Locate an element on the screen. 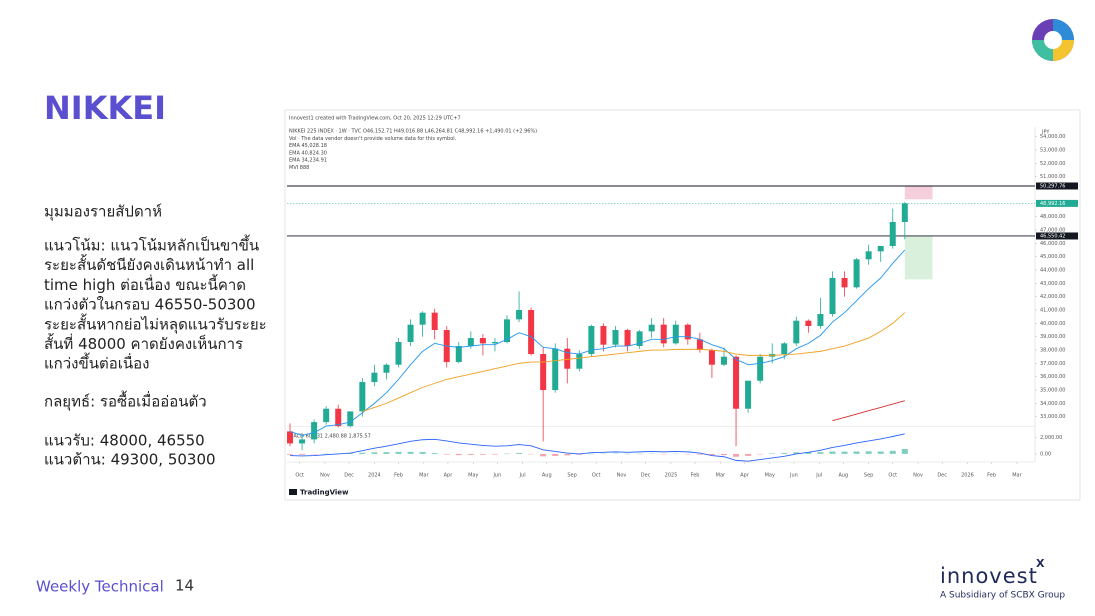 This screenshot has width=1095, height=616. last-price-label: 48,992.16 is located at coordinates (1052, 204).